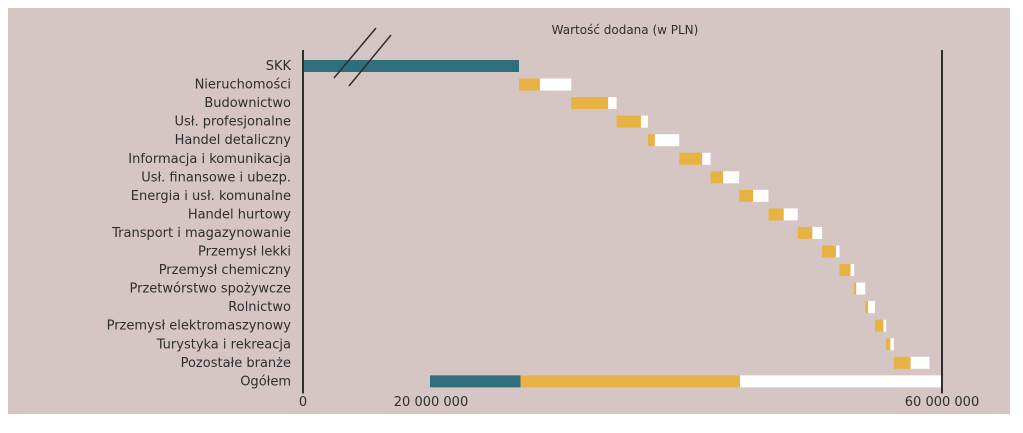 The width and height of the screenshot is (1023, 433). What do you see at coordinates (841, 381) in the screenshot?
I see `bar-total-b` at bounding box center [841, 381].